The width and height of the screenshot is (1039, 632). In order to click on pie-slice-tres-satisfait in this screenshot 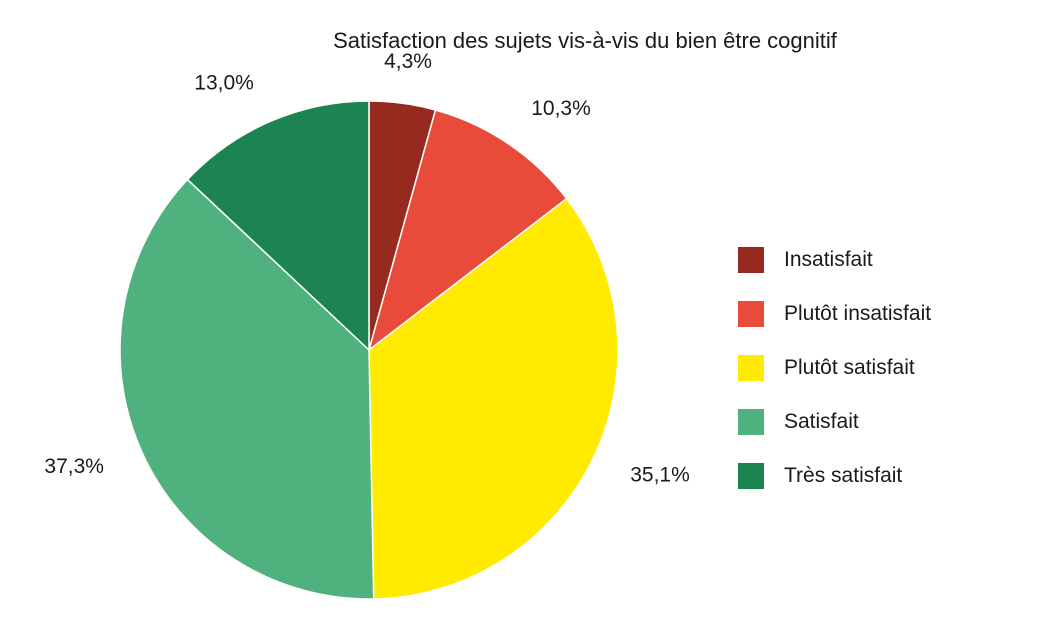, I will do `click(278, 226)`.